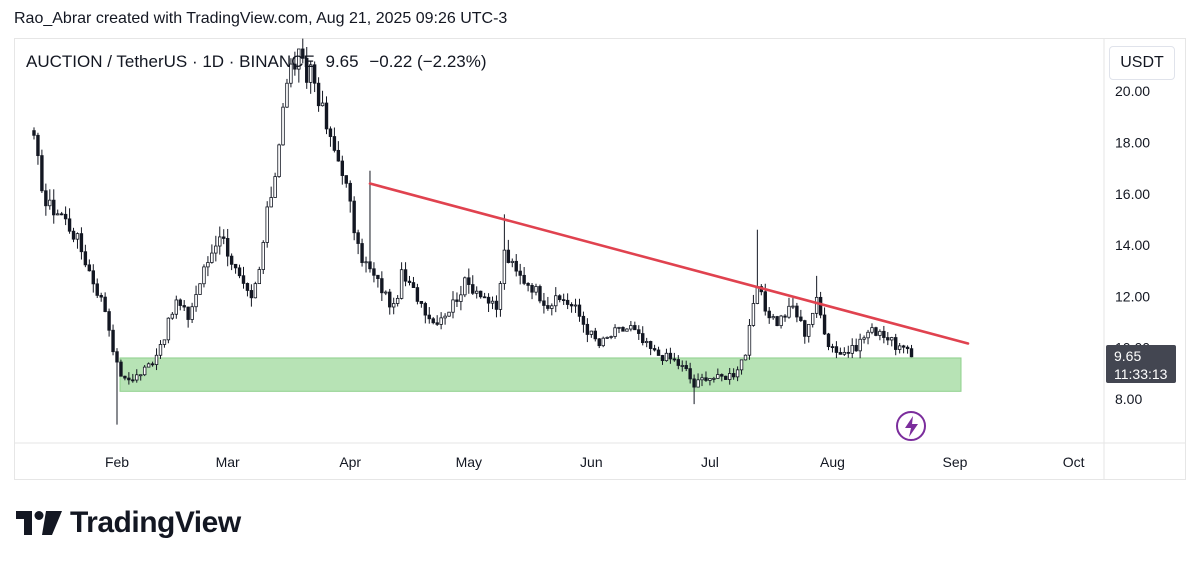  What do you see at coordinates (128, 523) in the screenshot?
I see `tradingview-logo: TradingView` at bounding box center [128, 523].